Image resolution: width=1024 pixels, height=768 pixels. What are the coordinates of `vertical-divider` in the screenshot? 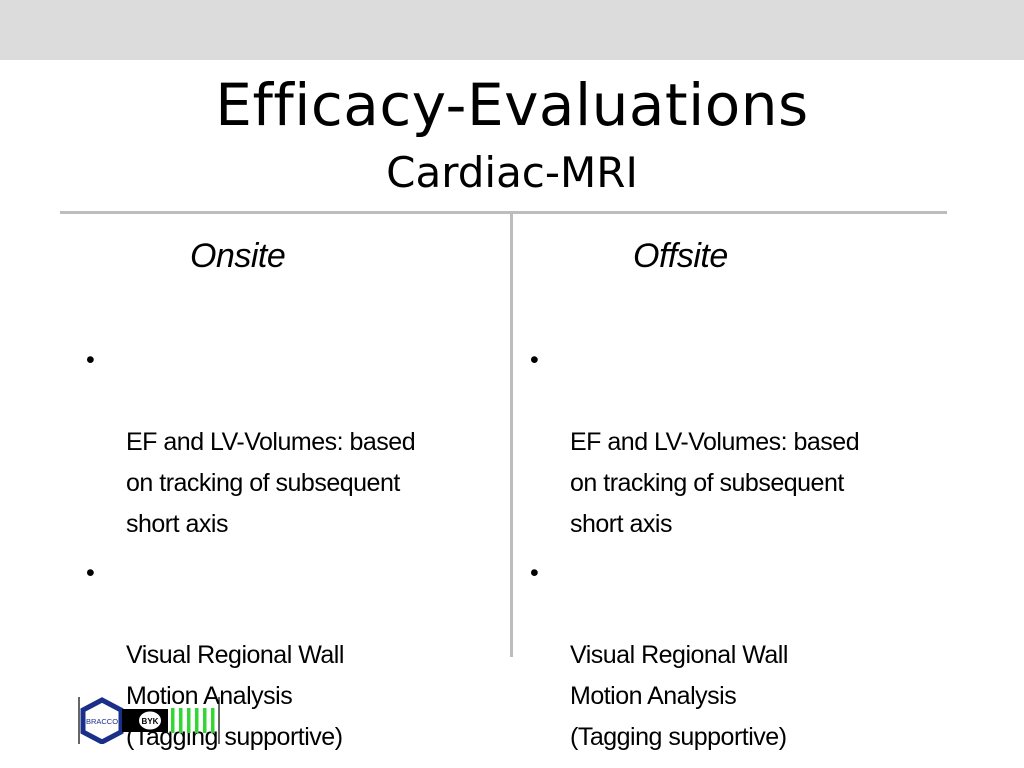 It's located at (511, 435).